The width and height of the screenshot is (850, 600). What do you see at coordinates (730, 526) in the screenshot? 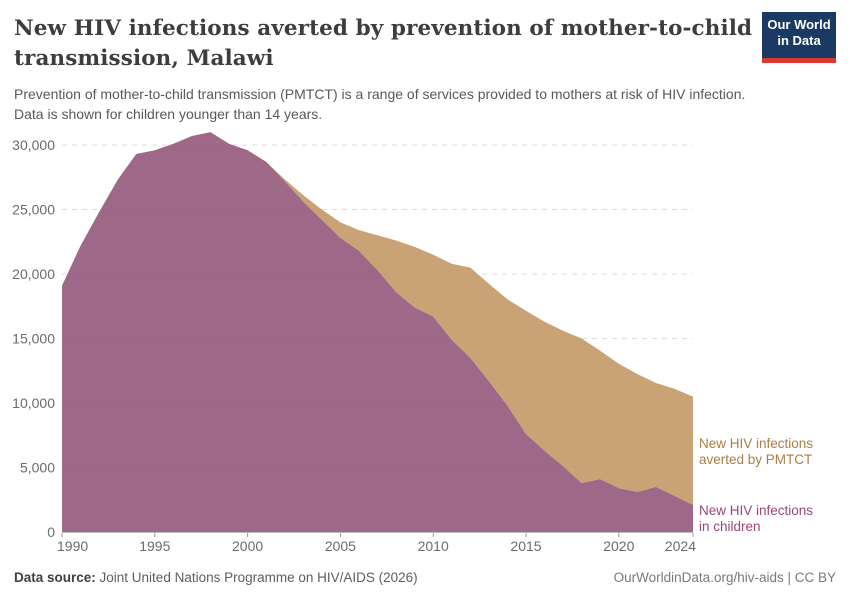
I see `legend-children-line-2: in children` at bounding box center [730, 526].